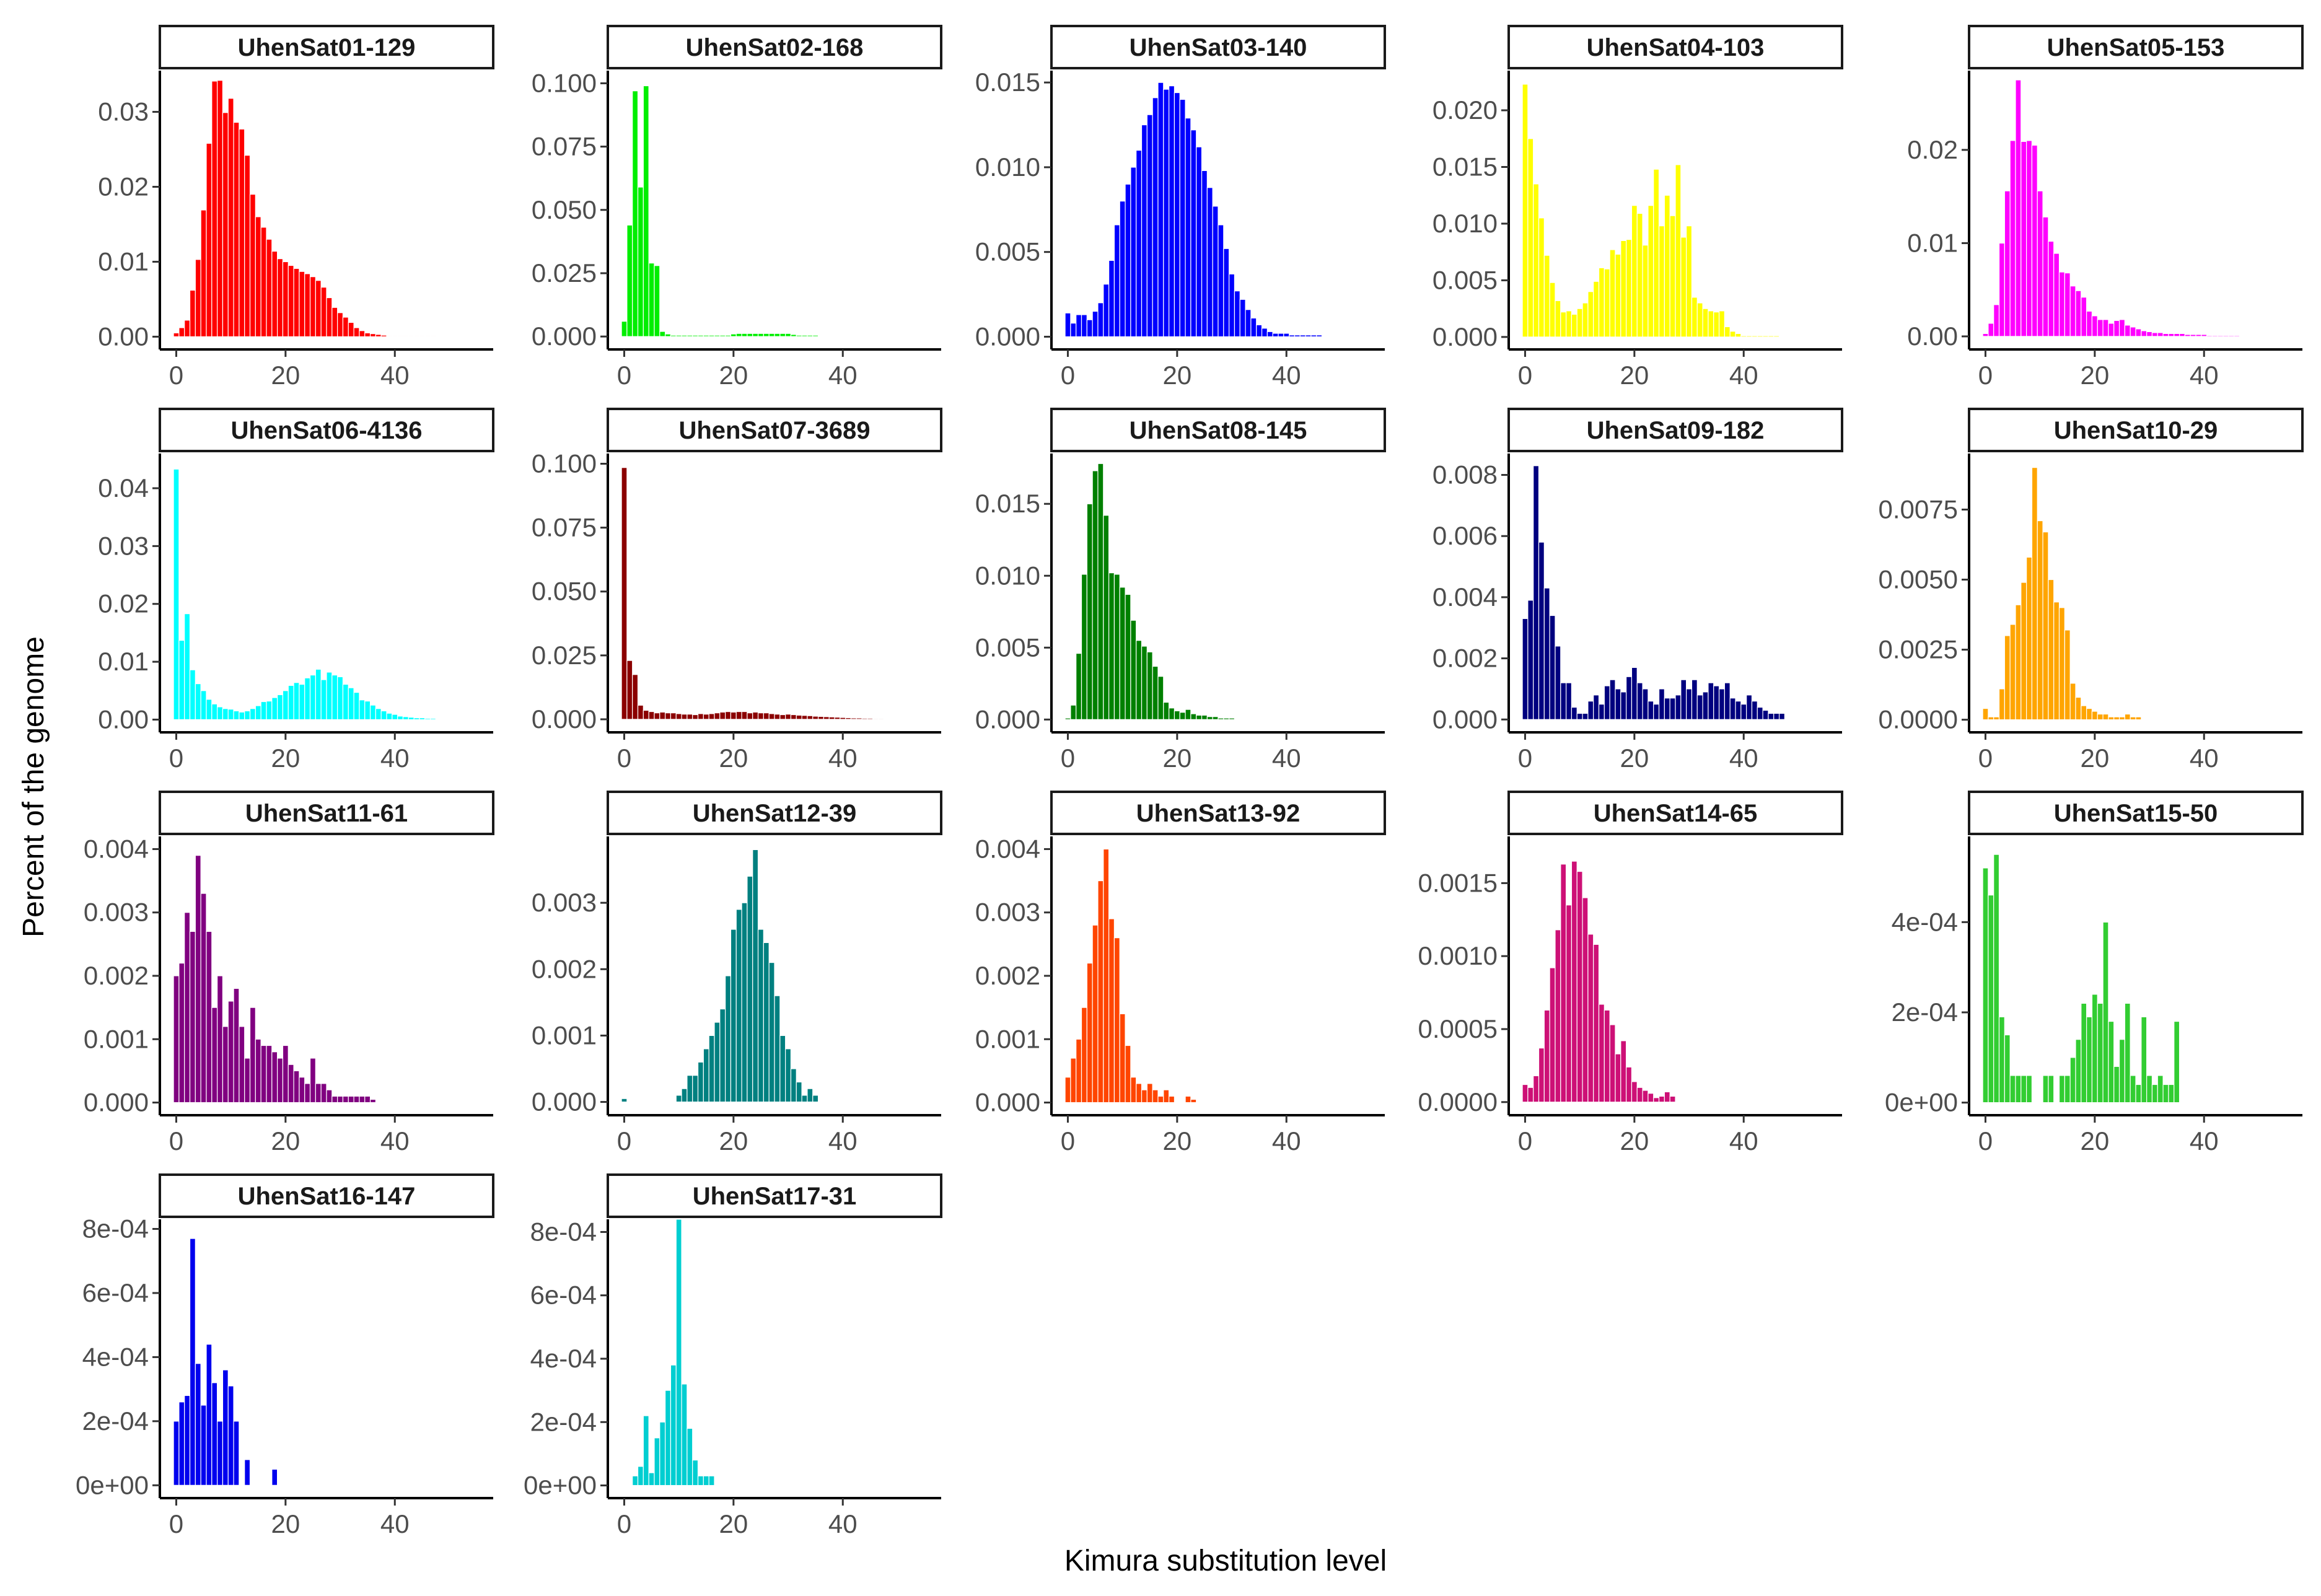 This screenshot has width=2321, height=1596. What do you see at coordinates (2105, 207) in the screenshot?
I see `panel-UhenSat05-153: UhenSat05-153 0.00 0.01 0.02 0 20 40` at bounding box center [2105, 207].